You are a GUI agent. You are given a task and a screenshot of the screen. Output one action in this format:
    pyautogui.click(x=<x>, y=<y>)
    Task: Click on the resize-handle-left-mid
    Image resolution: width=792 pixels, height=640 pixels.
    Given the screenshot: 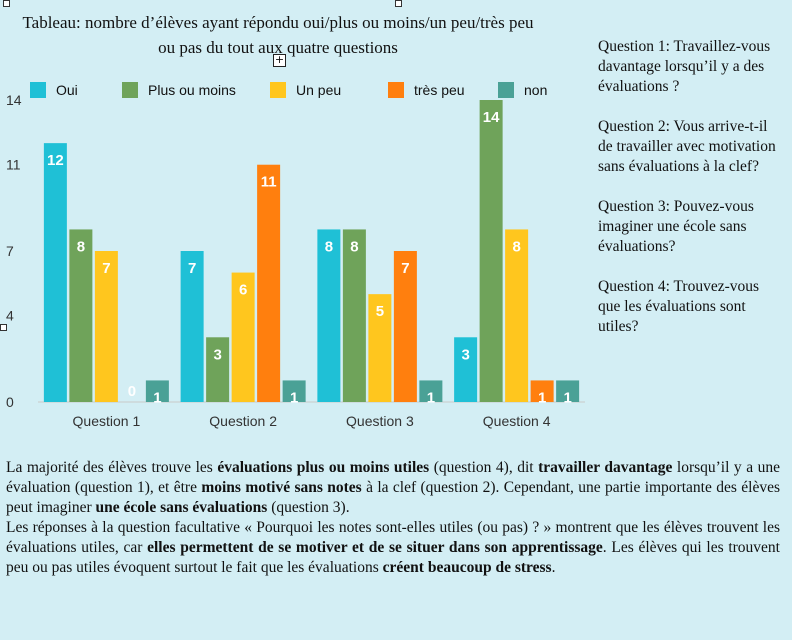 What is the action you would take?
    pyautogui.click(x=3, y=327)
    